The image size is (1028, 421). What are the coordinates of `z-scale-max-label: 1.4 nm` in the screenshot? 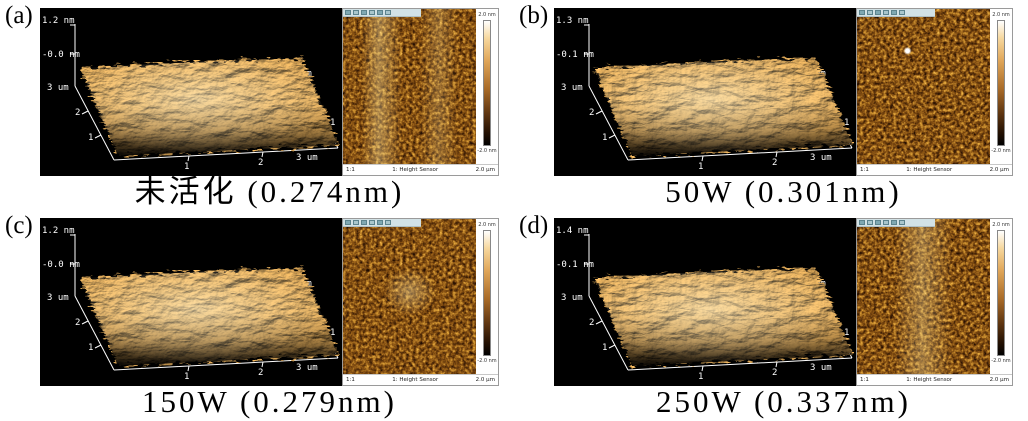 It's located at (572, 231).